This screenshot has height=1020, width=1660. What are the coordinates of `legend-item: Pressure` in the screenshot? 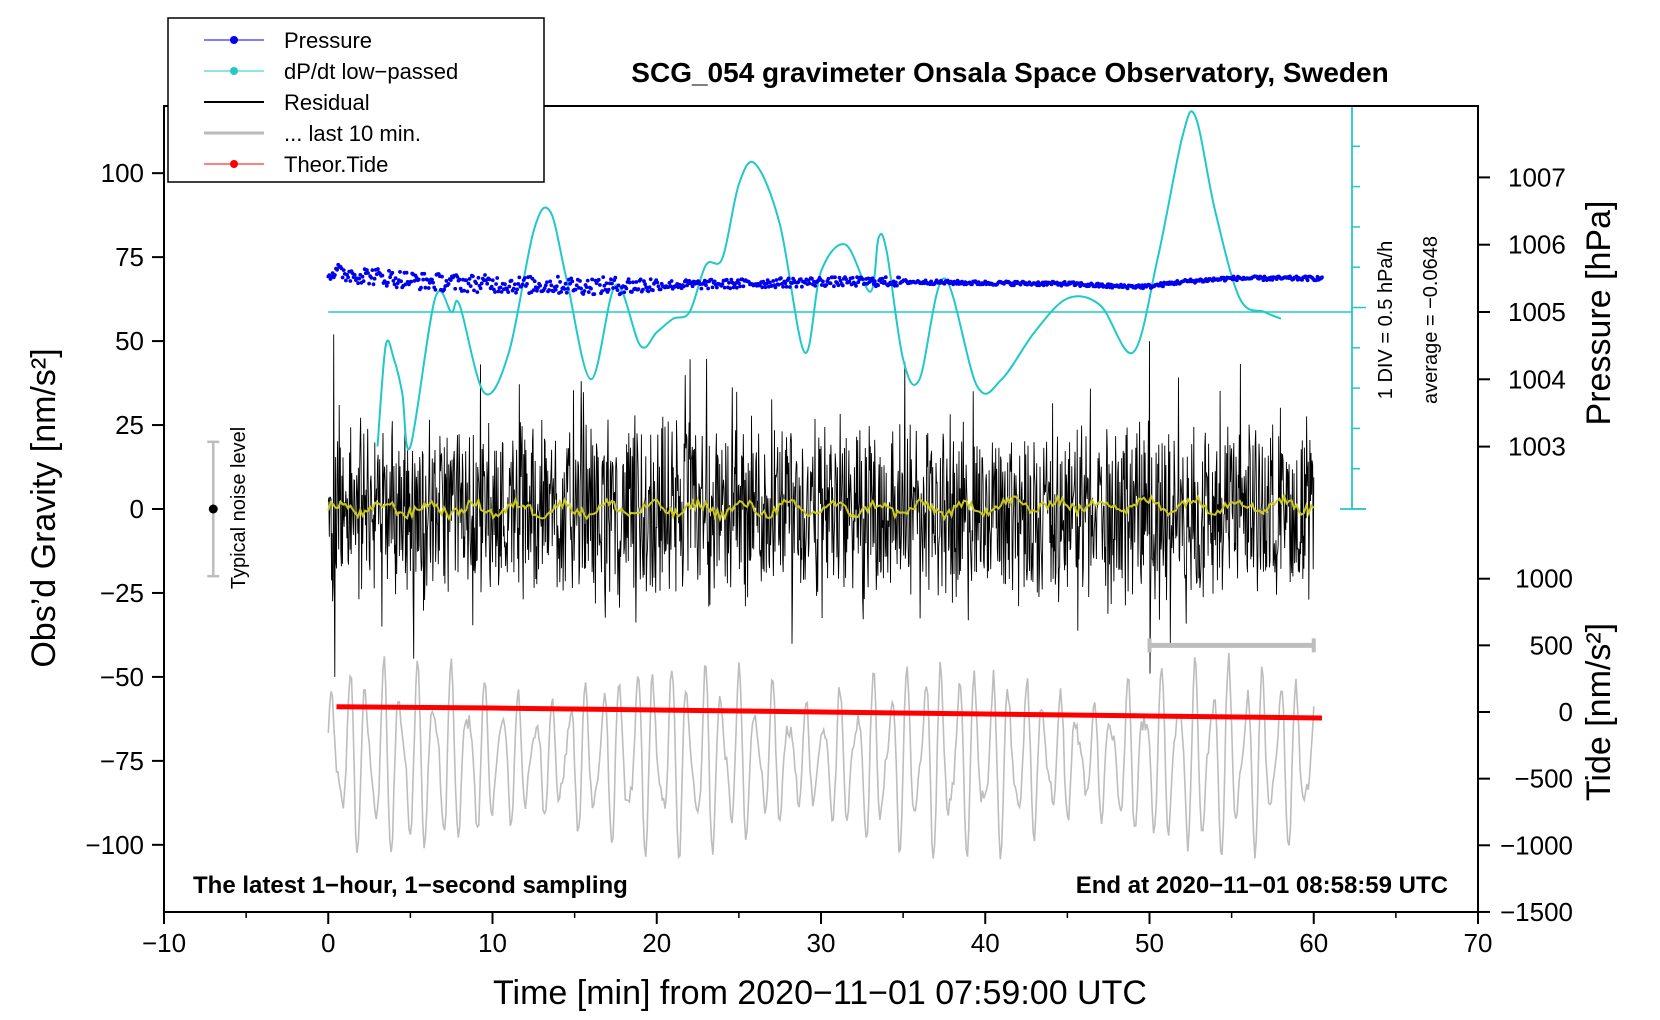 It's located at (288, 40).